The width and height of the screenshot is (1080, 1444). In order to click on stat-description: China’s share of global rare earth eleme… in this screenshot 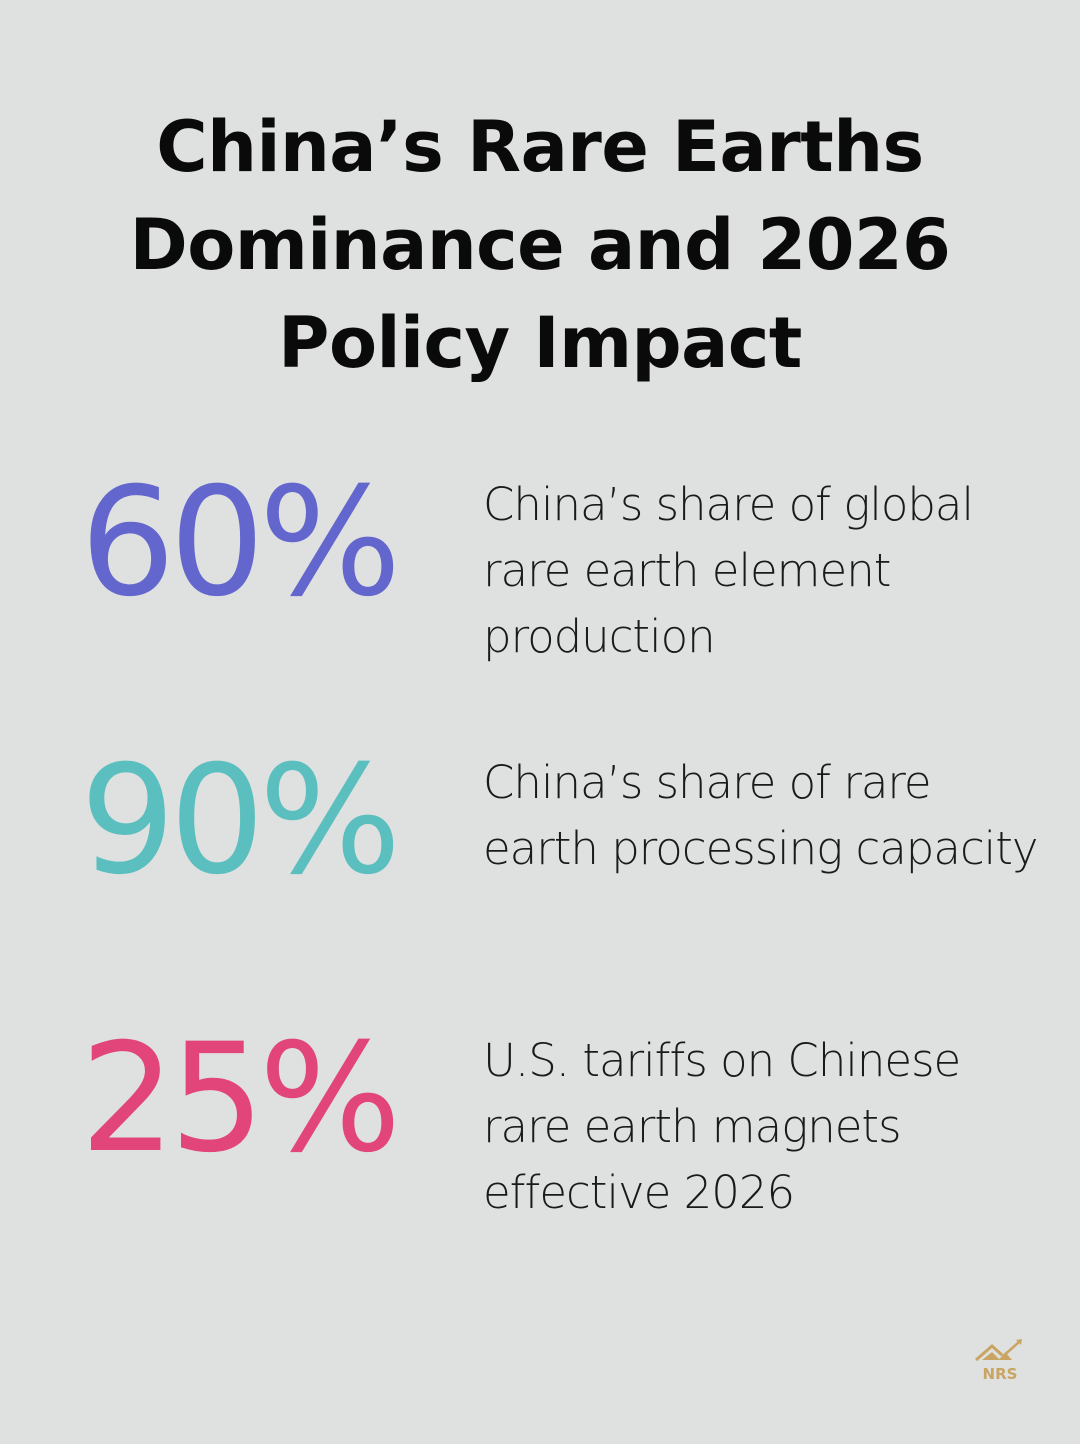, I will do `click(728, 570)`.